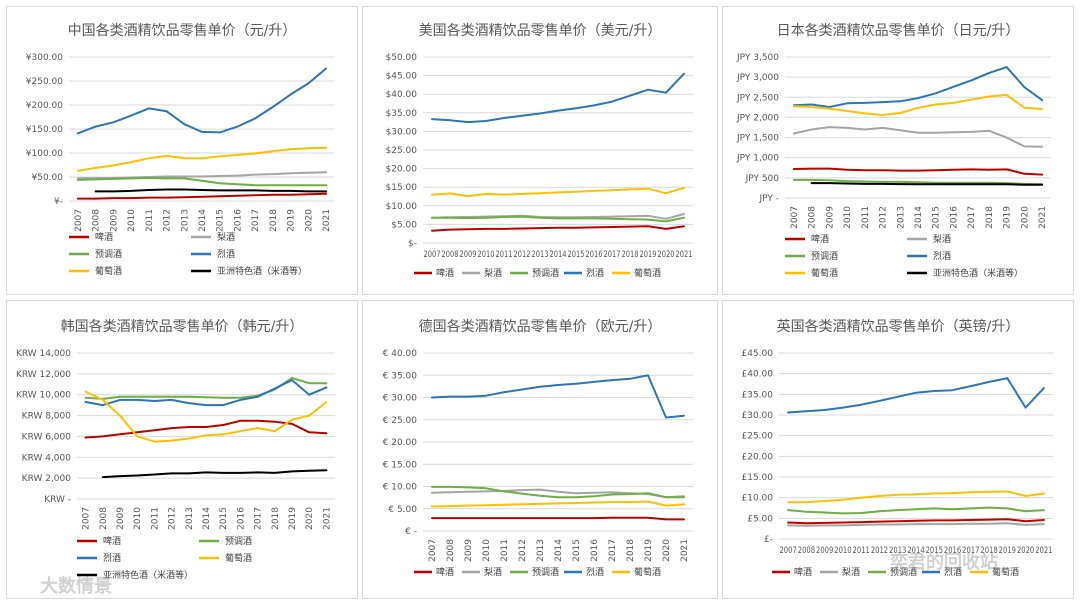  I want to click on y-tick-label: ¥150.00, so click(44, 130).